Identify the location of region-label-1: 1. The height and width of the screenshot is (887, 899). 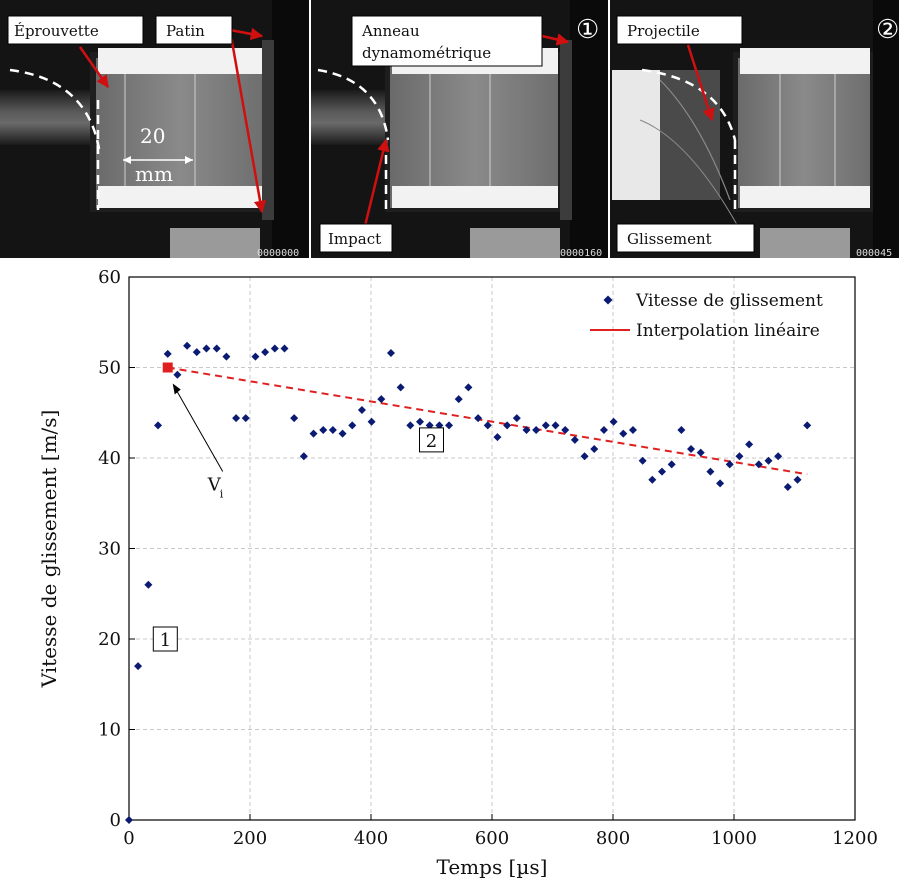
(165, 640).